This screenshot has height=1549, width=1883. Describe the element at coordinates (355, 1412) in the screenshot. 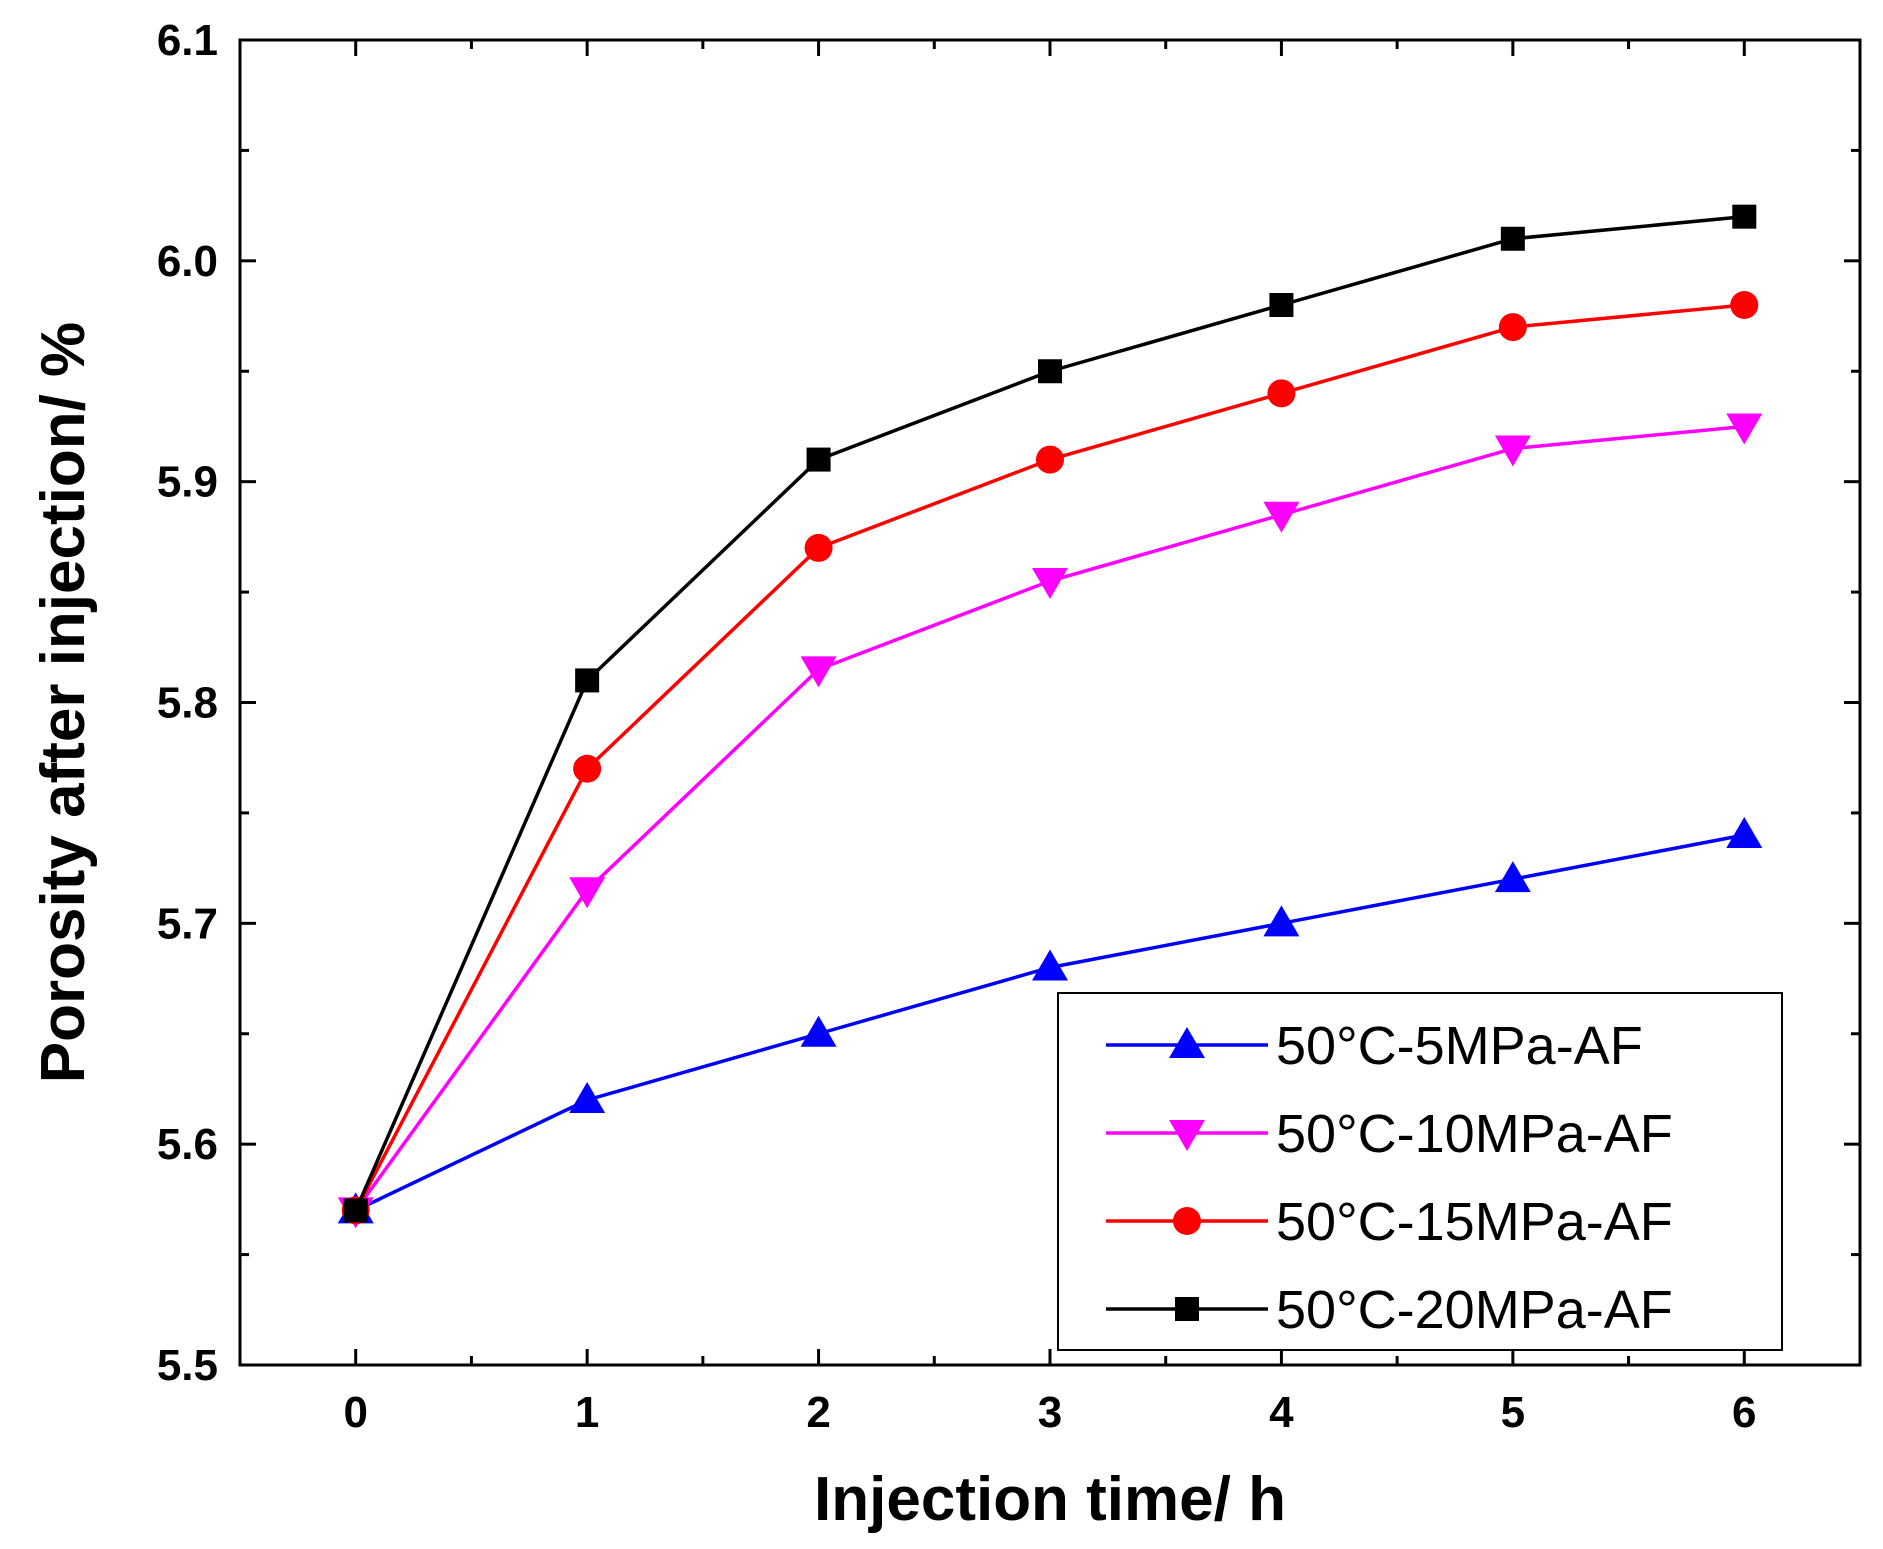

I see `x-tick-label: 0` at that location.